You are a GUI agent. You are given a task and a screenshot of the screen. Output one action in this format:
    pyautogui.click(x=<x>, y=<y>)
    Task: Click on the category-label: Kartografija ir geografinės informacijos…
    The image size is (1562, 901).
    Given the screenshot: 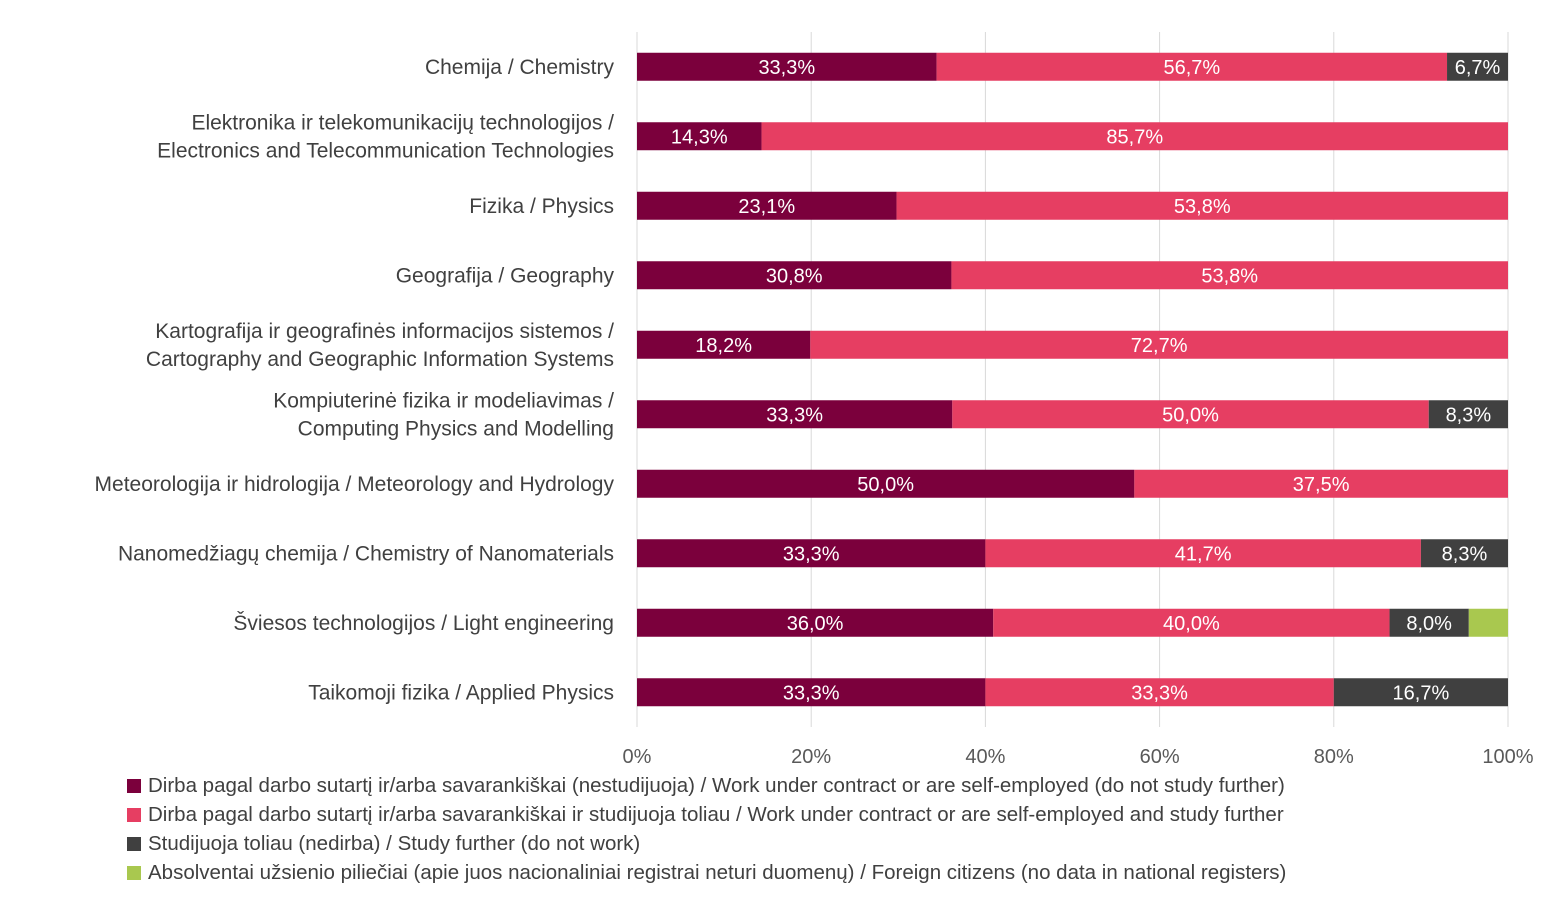 What is the action you would take?
    pyautogui.click(x=384, y=331)
    